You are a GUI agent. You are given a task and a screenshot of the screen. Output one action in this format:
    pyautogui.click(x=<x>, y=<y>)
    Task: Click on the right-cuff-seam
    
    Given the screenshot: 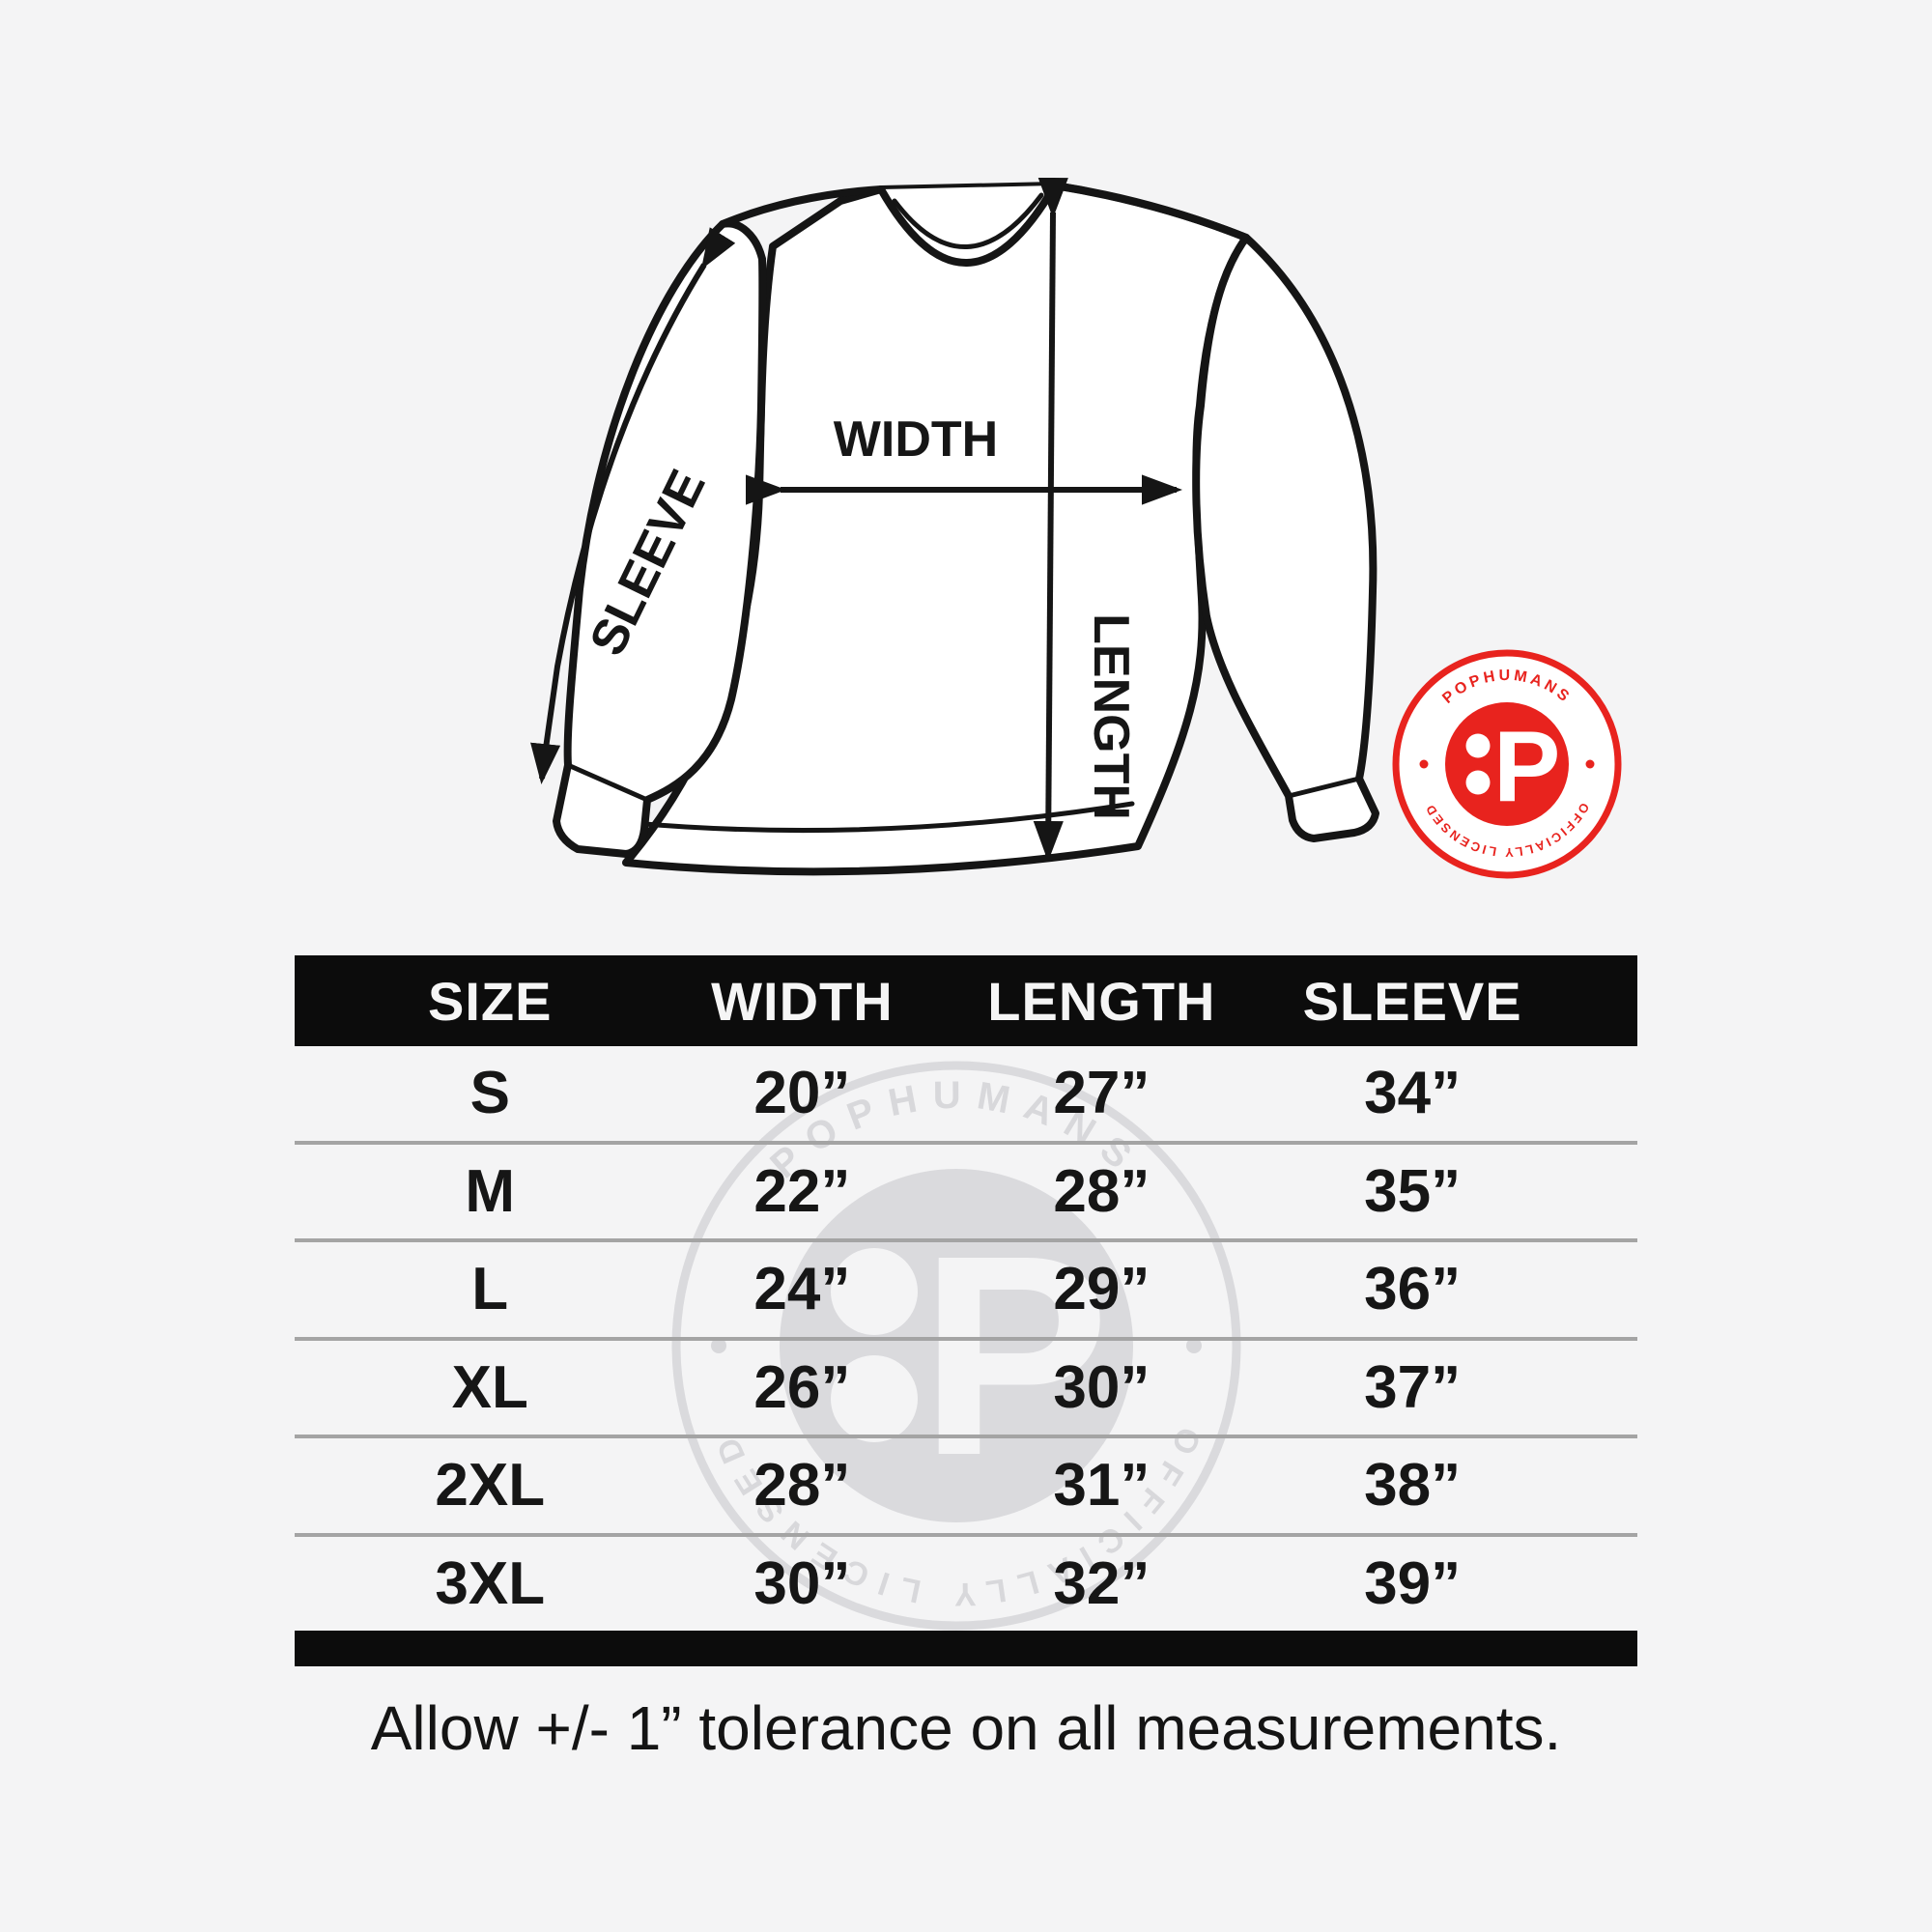 What is the action you would take?
    pyautogui.click(x=1324, y=787)
    